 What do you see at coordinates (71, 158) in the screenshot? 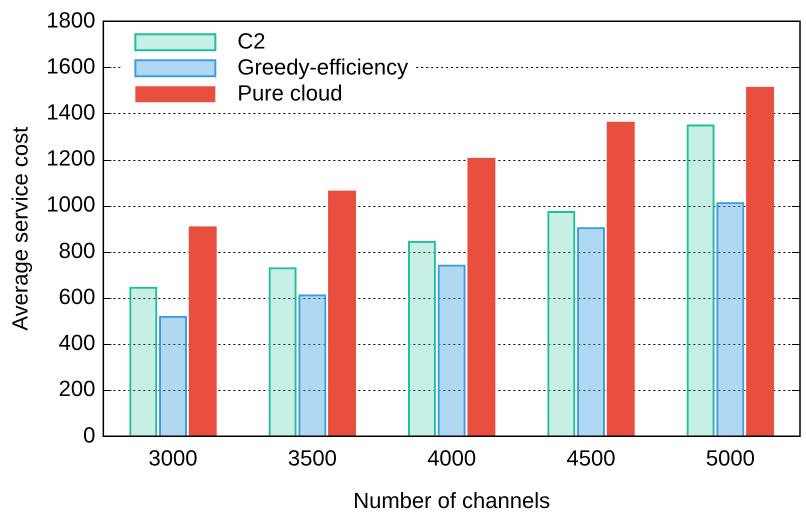
I see `y-tick-label: 1200` at bounding box center [71, 158].